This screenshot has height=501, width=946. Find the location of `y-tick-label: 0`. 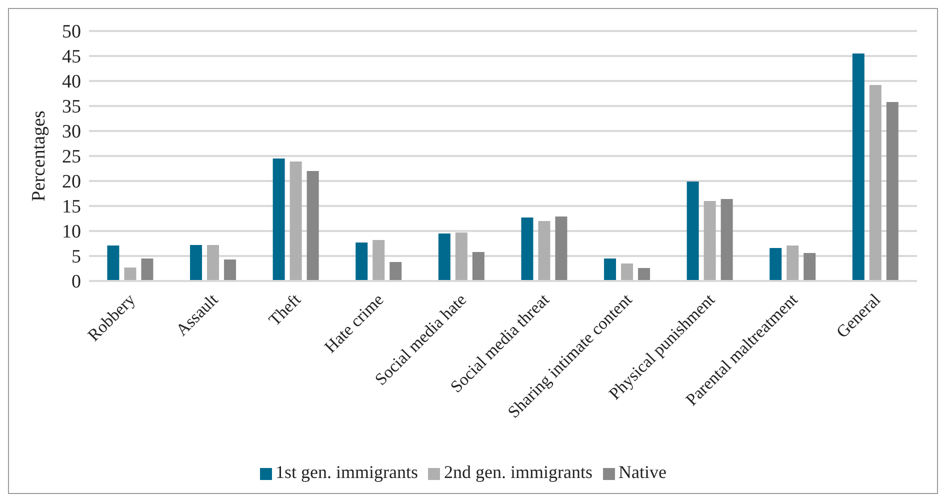

y-tick-label: 0 is located at coordinates (76, 282).